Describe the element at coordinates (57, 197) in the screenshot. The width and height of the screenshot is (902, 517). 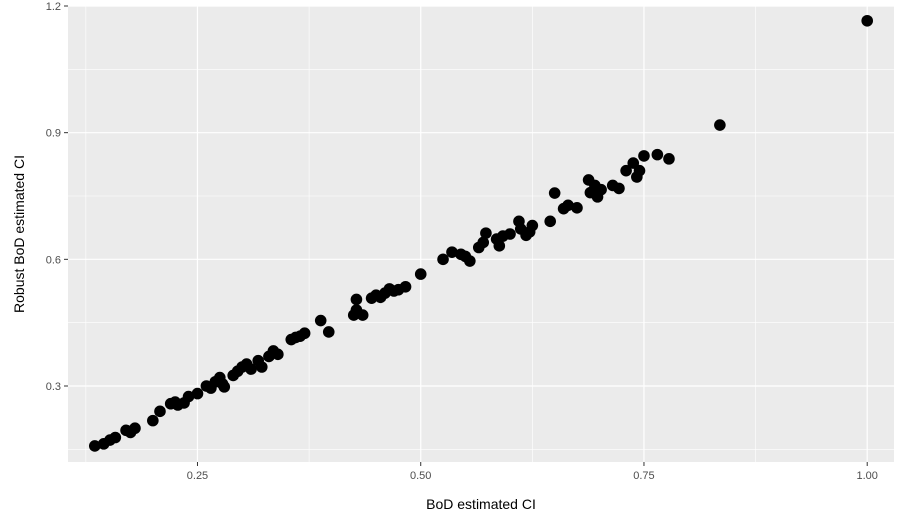
I see `y-axis-ticks: 0.3 0.6 0.9 1.2` at that location.